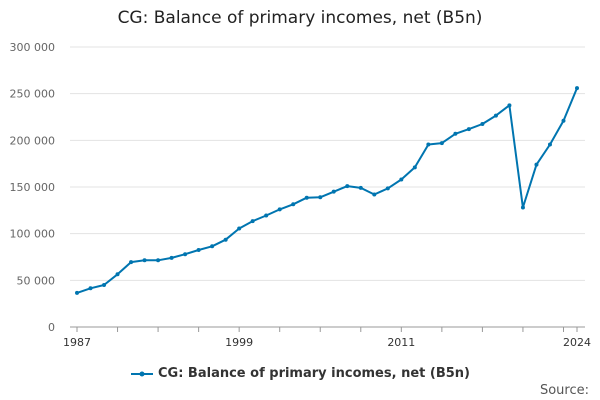 Image resolution: width=600 pixels, height=400 pixels. What do you see at coordinates (33, 234) in the screenshot?
I see `y-tick-label: 100 000` at bounding box center [33, 234].